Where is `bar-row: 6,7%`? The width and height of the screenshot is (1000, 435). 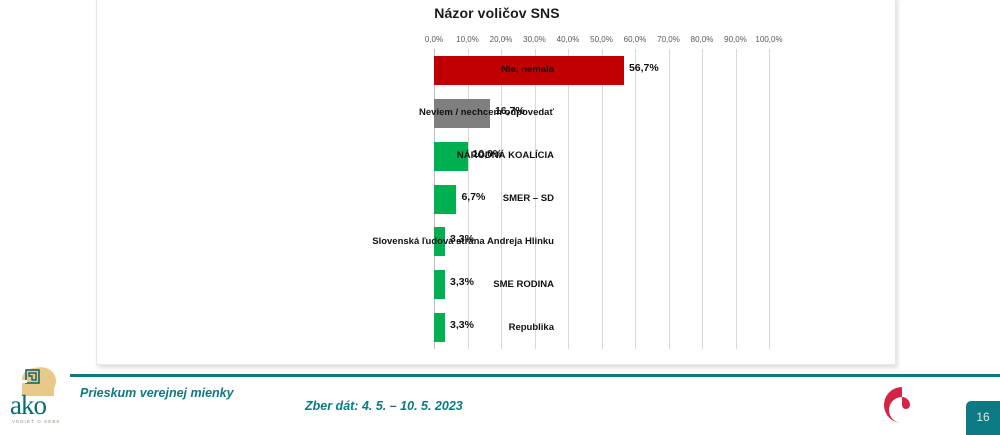
bar-row: 6,7% is located at coordinates (601, 199).